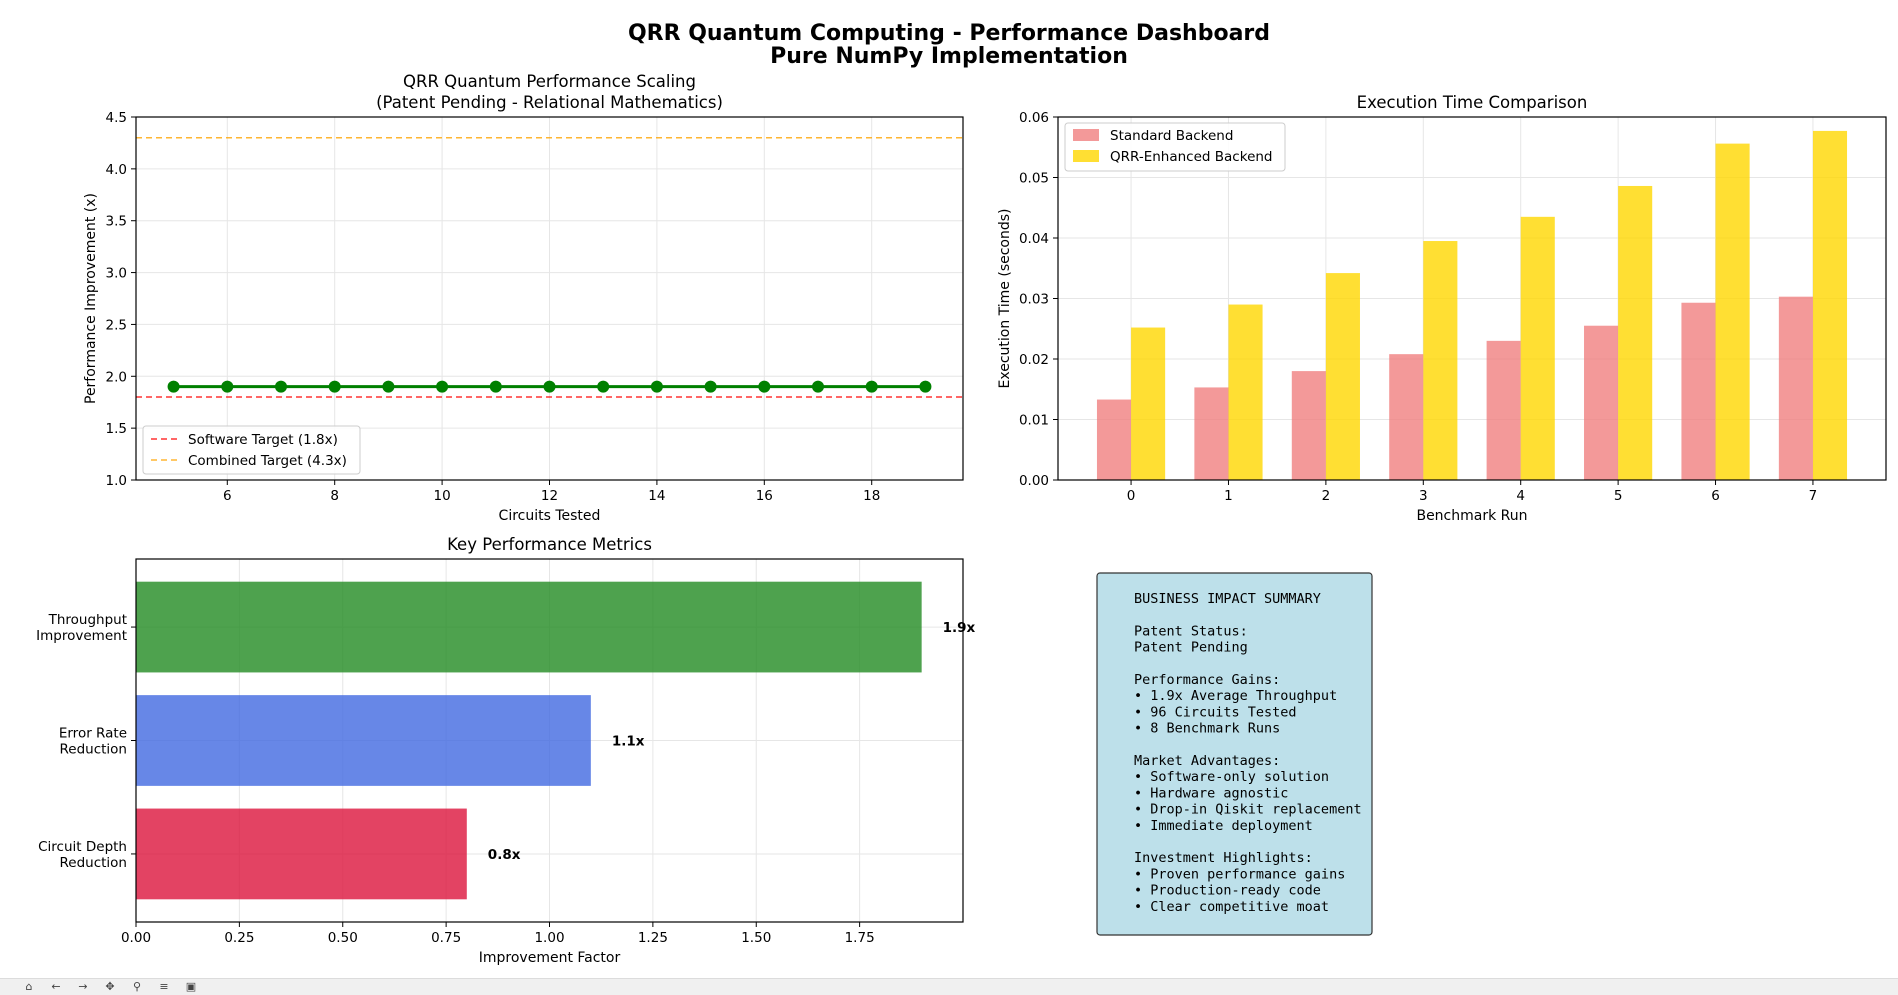  I want to click on y-tick-label-line: Throughput, so click(87, 620).